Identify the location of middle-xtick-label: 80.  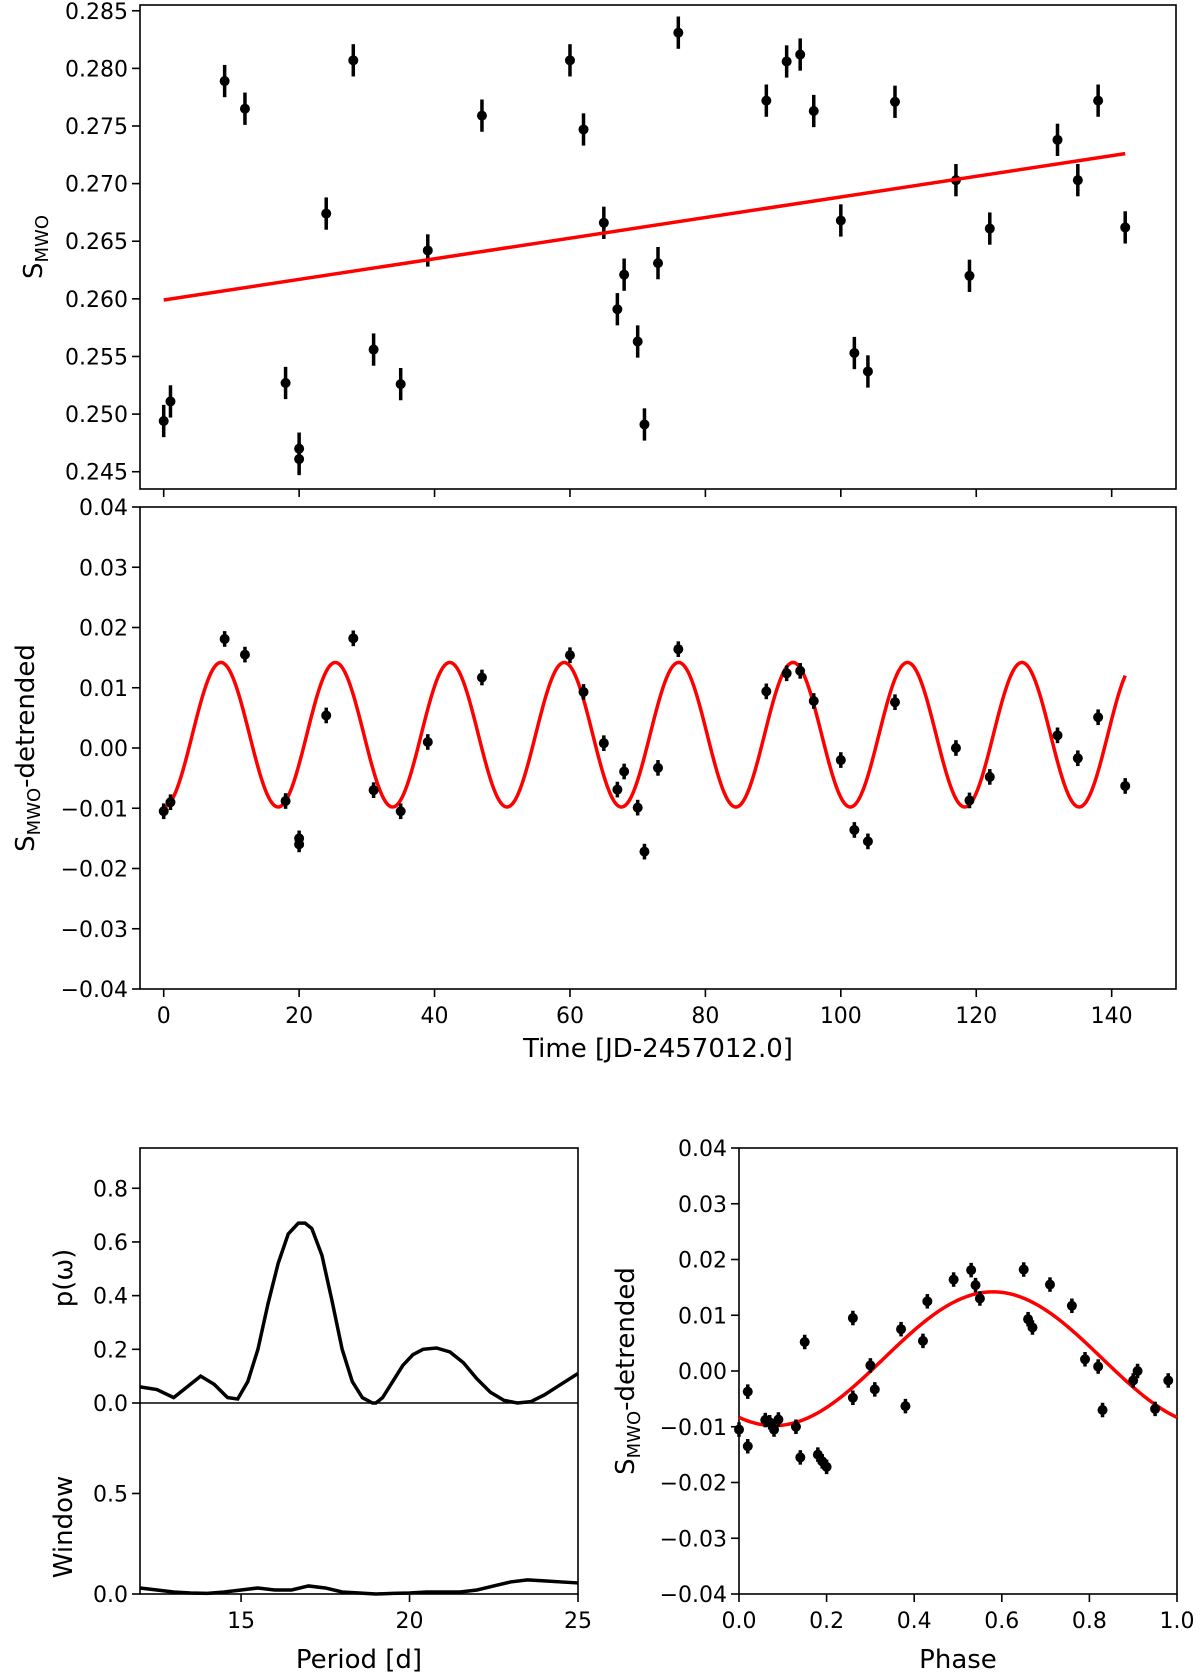
(705, 1016).